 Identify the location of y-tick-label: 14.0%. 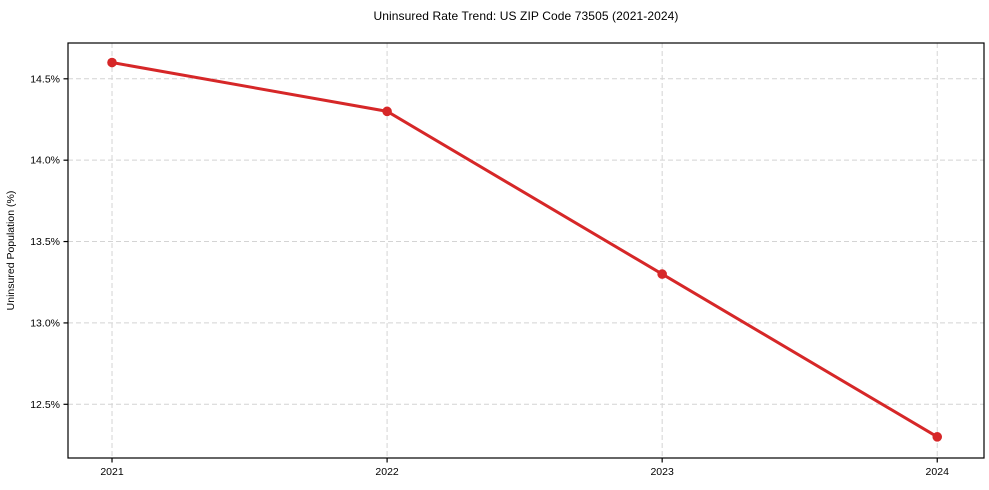
(45, 161).